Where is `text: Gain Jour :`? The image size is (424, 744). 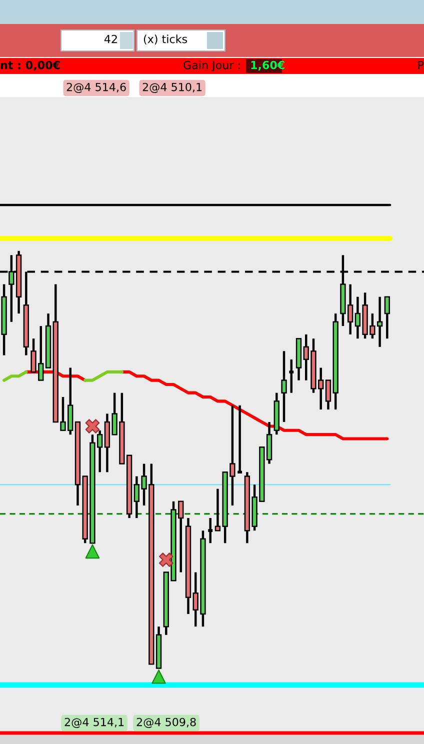
text: Gain Jour : is located at coordinates (212, 66).